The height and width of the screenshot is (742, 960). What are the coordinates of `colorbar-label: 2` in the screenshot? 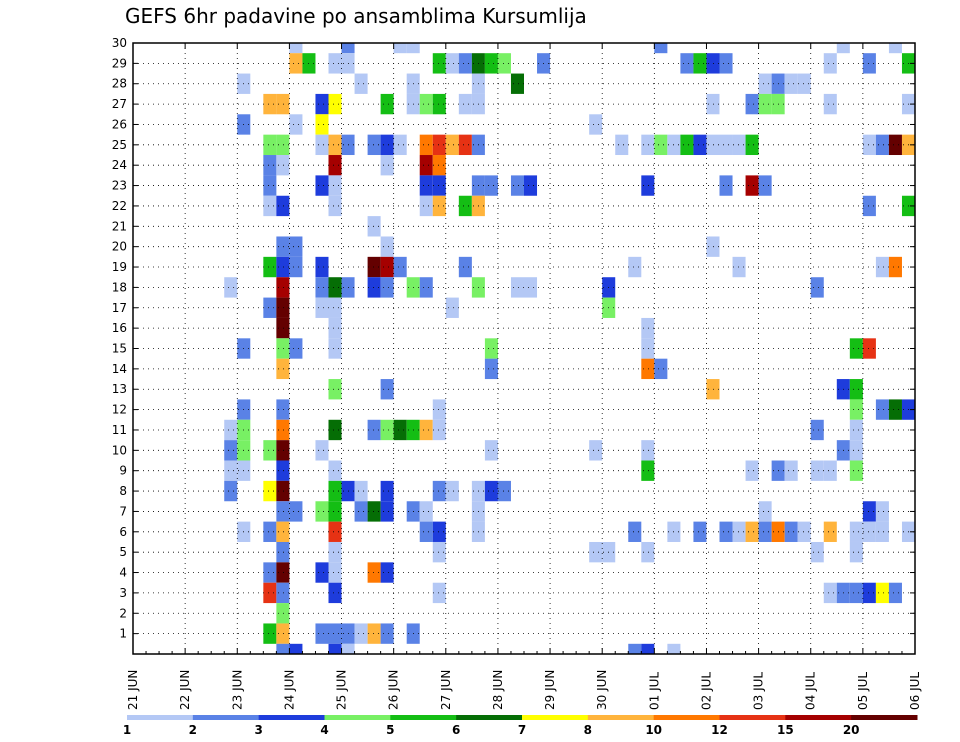 It's located at (193, 730).